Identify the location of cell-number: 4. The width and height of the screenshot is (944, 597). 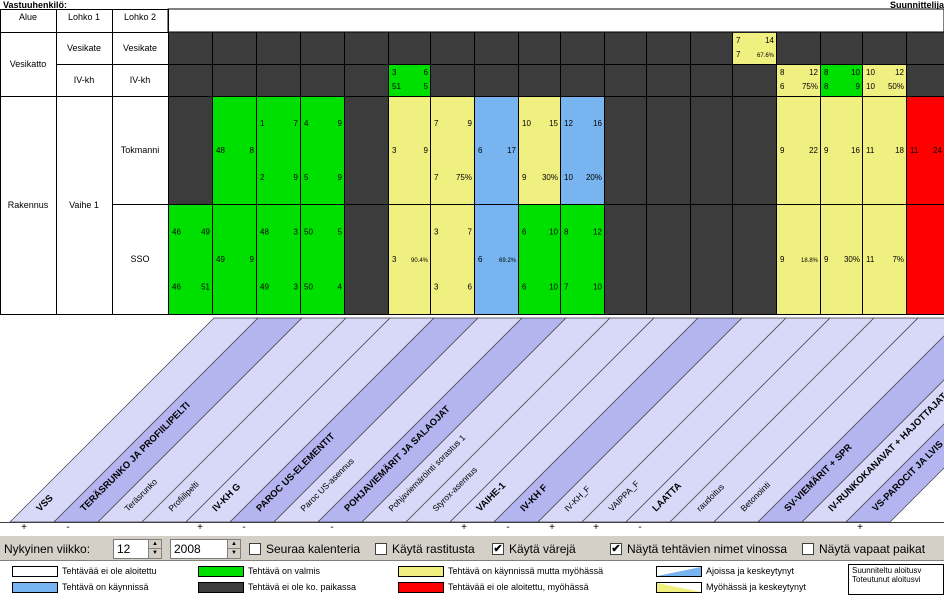
(306, 123).